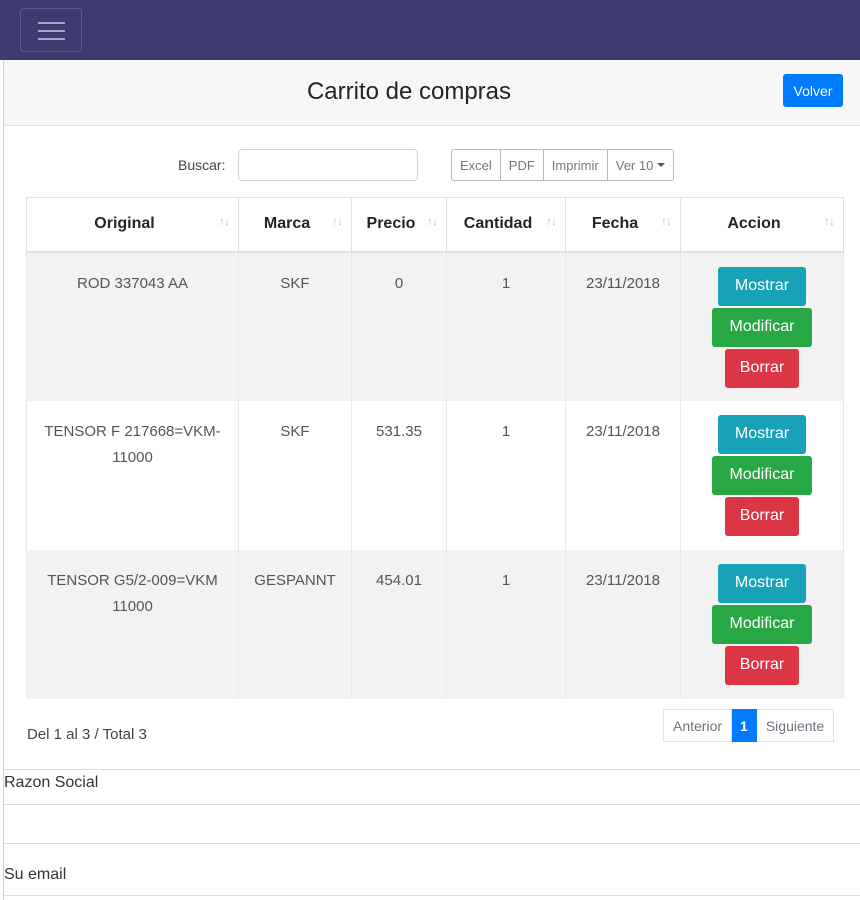 The height and width of the screenshot is (900, 860). I want to click on search-input, so click(328, 165).